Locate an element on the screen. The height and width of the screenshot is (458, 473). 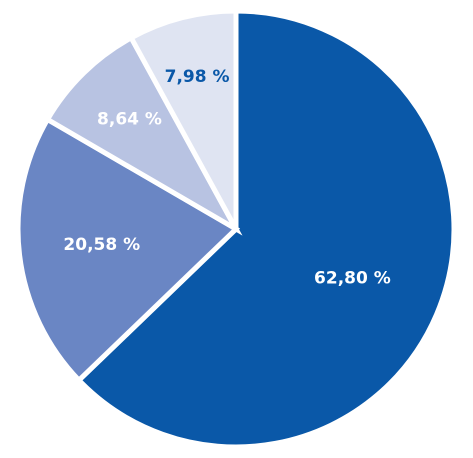
pie-slice-label-1: 62,80 % is located at coordinates (352, 279).